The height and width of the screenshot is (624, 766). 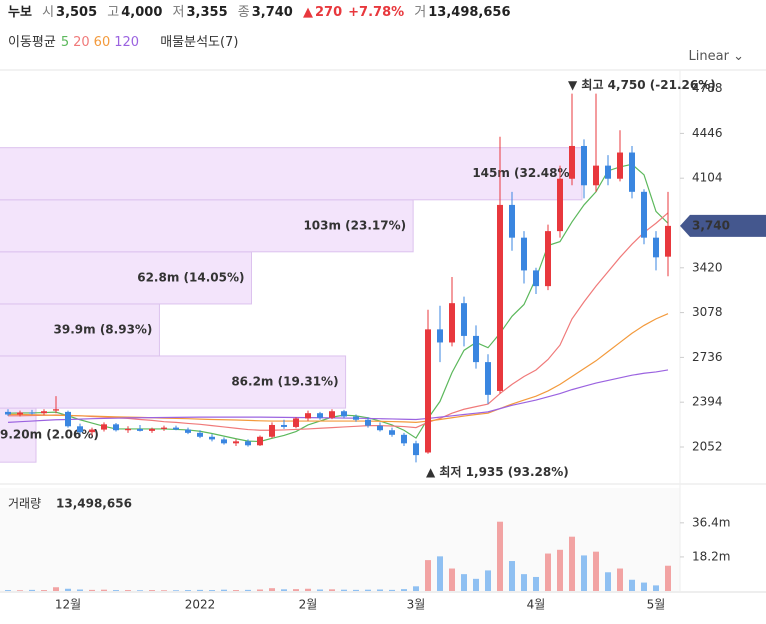 I want to click on y-tick-label: 2052, so click(x=707, y=446).